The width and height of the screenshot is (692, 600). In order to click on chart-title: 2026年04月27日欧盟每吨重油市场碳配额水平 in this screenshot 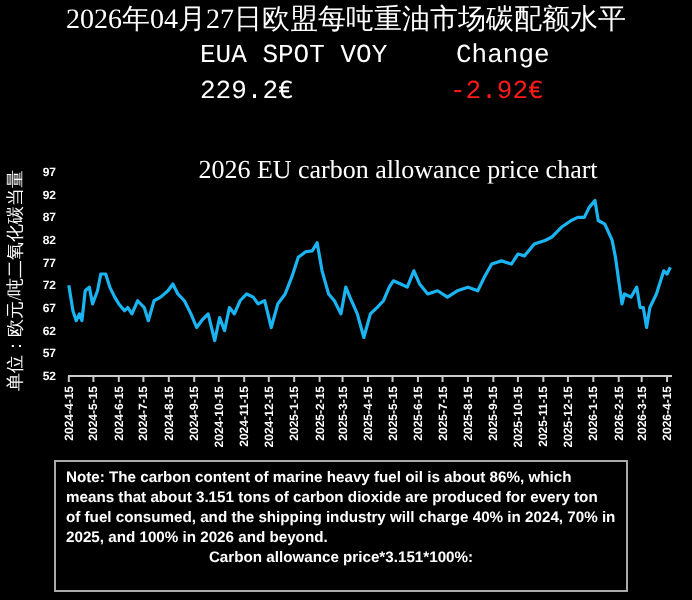, I will do `click(346, 20)`.